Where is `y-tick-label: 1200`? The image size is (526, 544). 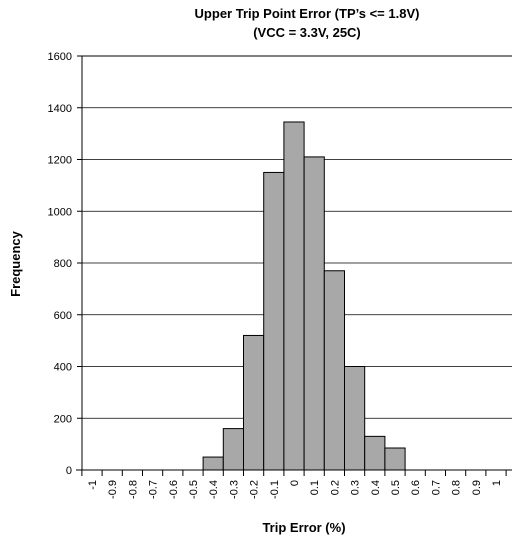 y-tick-label: 1200 is located at coordinates (60, 161).